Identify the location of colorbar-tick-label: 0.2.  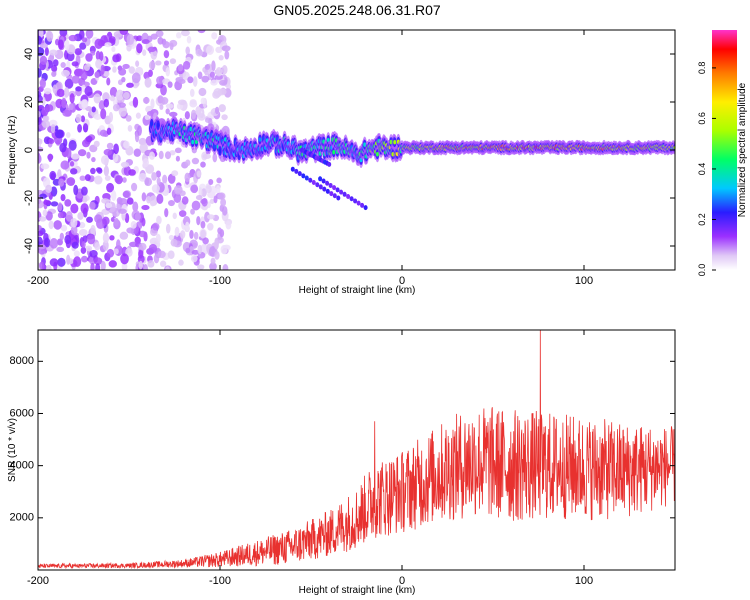
(702, 219).